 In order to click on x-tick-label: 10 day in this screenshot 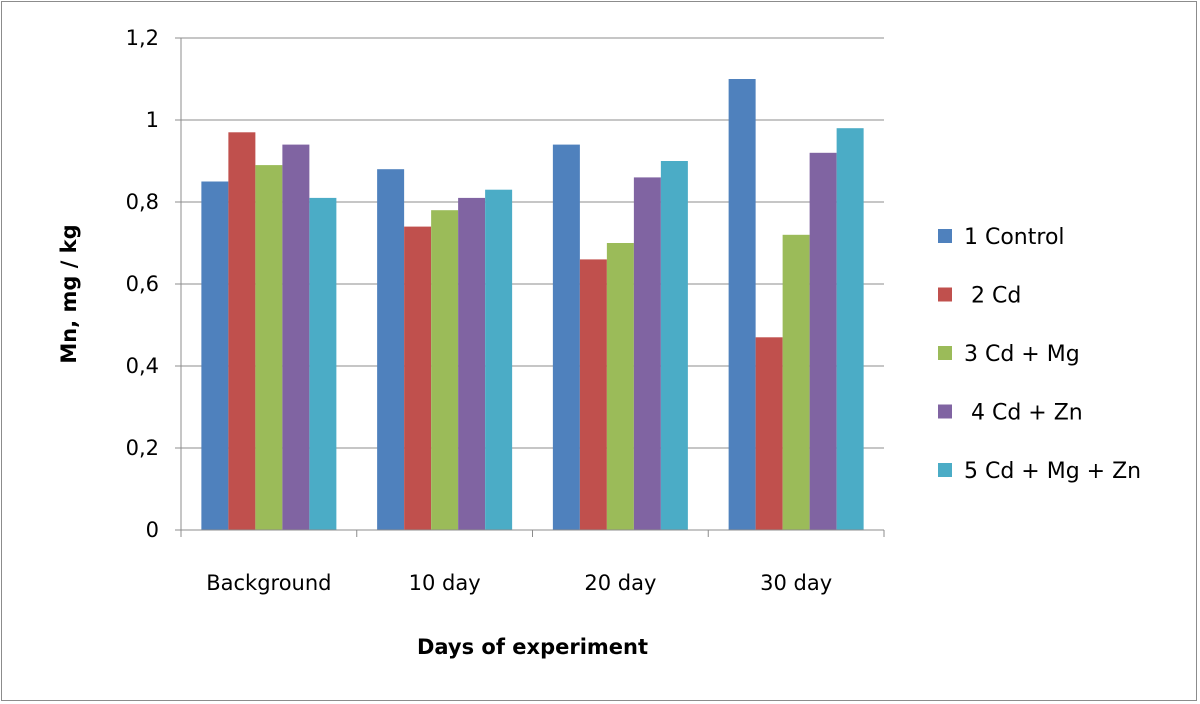, I will do `click(445, 583)`.